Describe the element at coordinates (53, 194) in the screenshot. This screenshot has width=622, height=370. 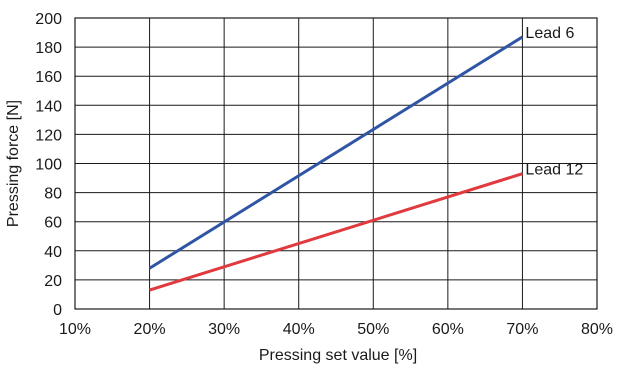
I see `y-tick-label: 80` at that location.